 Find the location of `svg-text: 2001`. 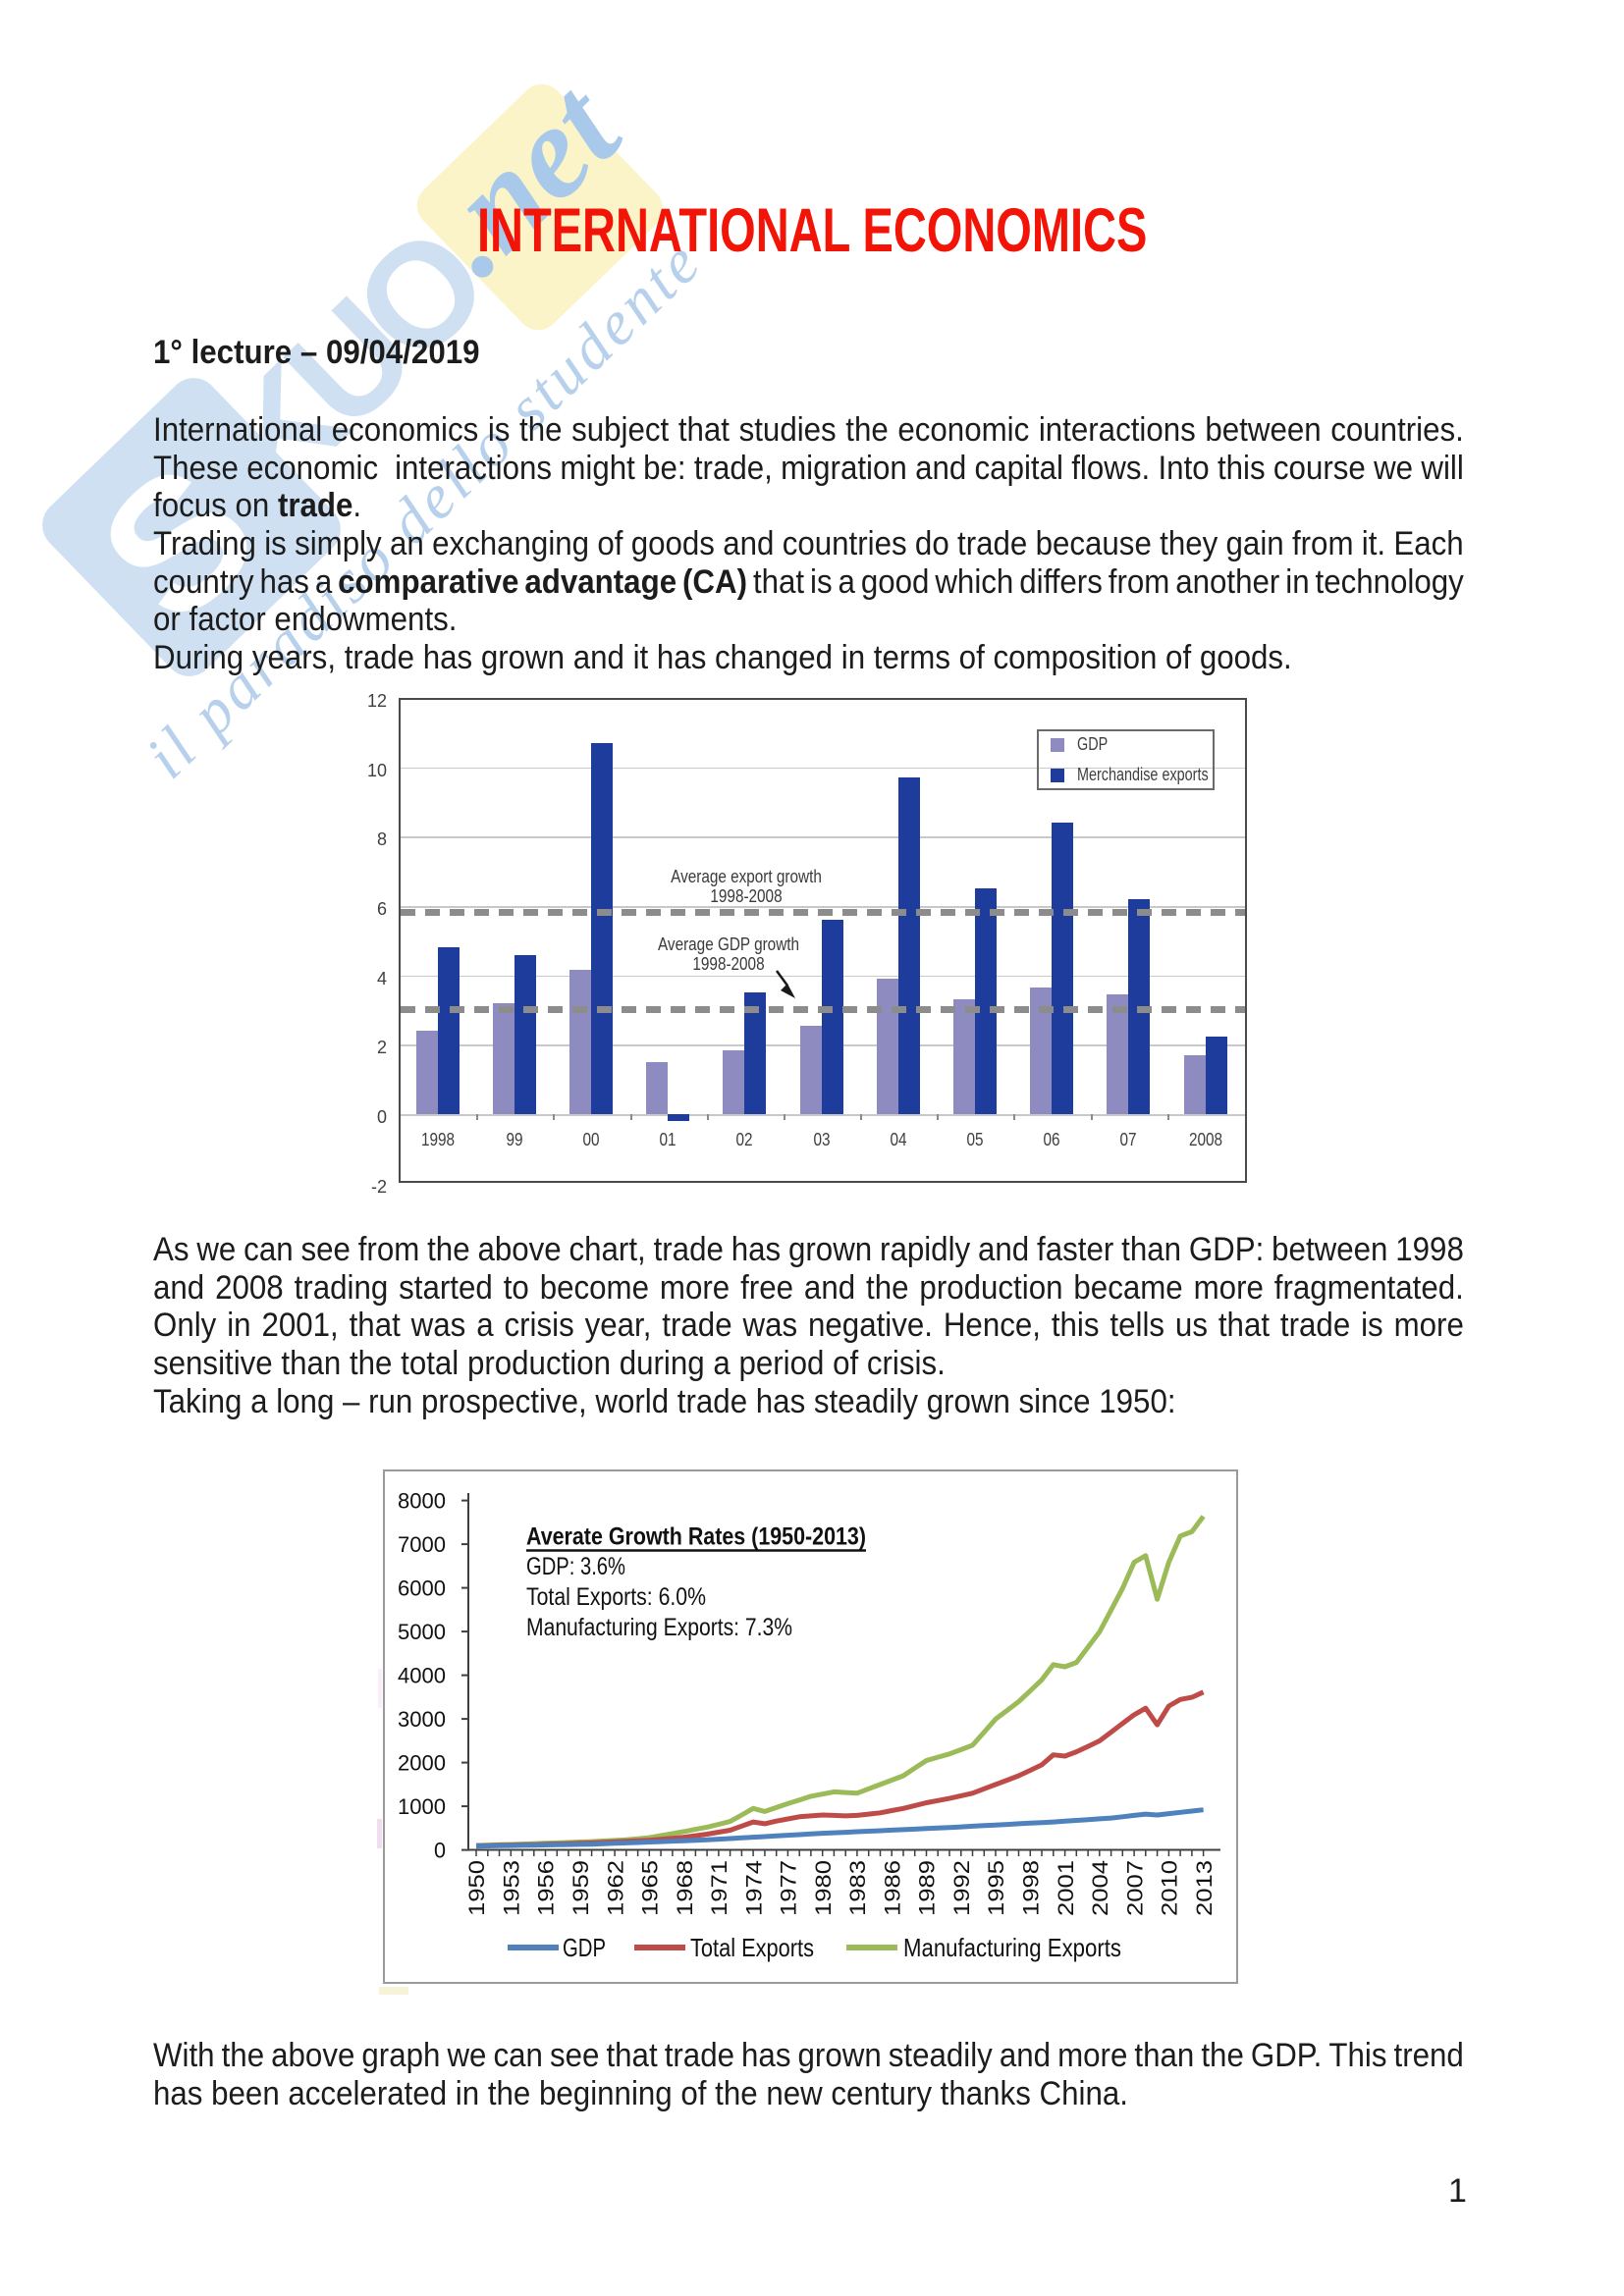

svg-text: 2001 is located at coordinates (1066, 1888).